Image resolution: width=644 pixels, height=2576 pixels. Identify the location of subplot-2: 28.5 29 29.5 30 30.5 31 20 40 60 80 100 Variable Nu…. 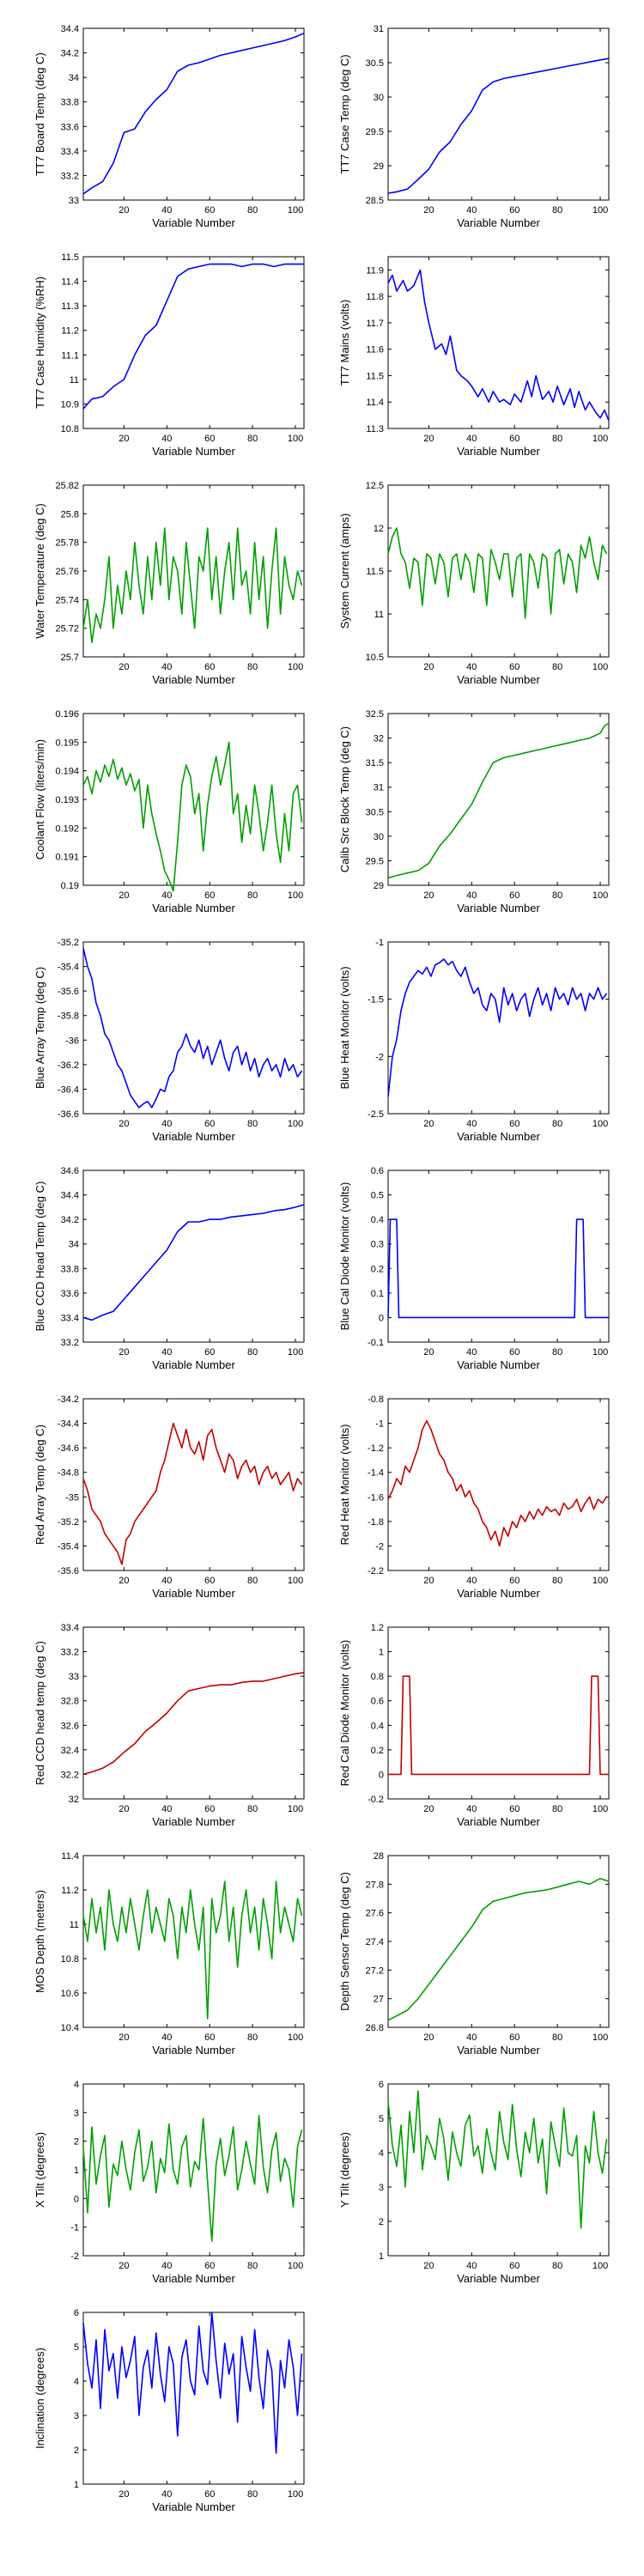
(474, 127).